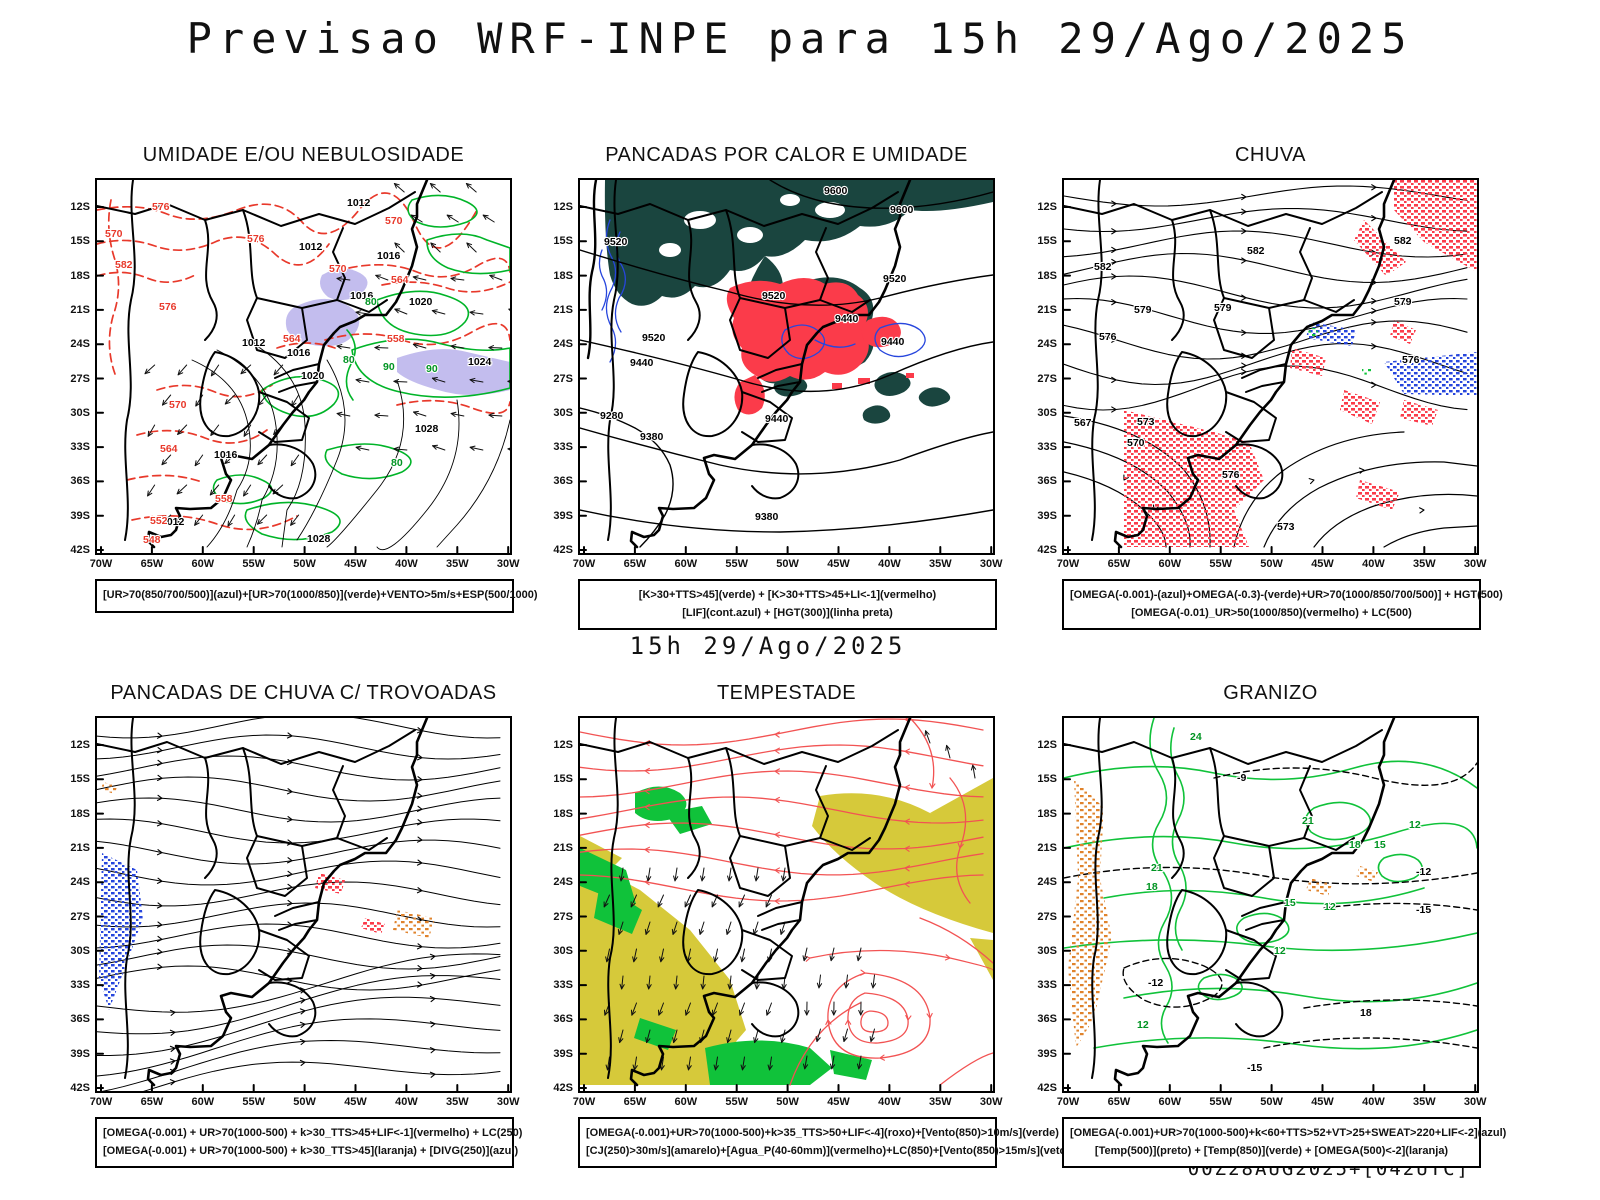 This screenshot has height=1200, width=1600. What do you see at coordinates (303, 904) in the screenshot?
I see `map-trovoadas` at bounding box center [303, 904].